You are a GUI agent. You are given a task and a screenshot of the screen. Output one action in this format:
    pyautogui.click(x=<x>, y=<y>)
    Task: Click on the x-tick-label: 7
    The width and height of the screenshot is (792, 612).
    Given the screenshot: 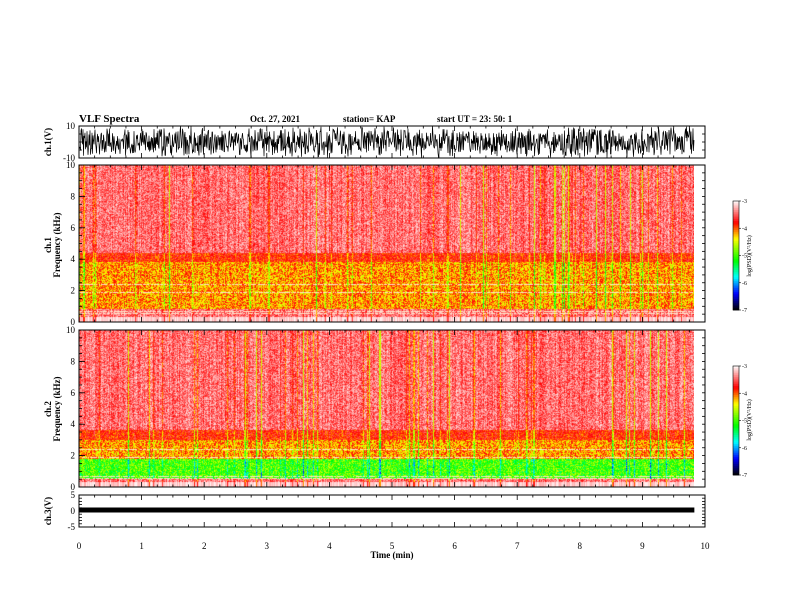 What is the action you would take?
    pyautogui.click(x=517, y=546)
    